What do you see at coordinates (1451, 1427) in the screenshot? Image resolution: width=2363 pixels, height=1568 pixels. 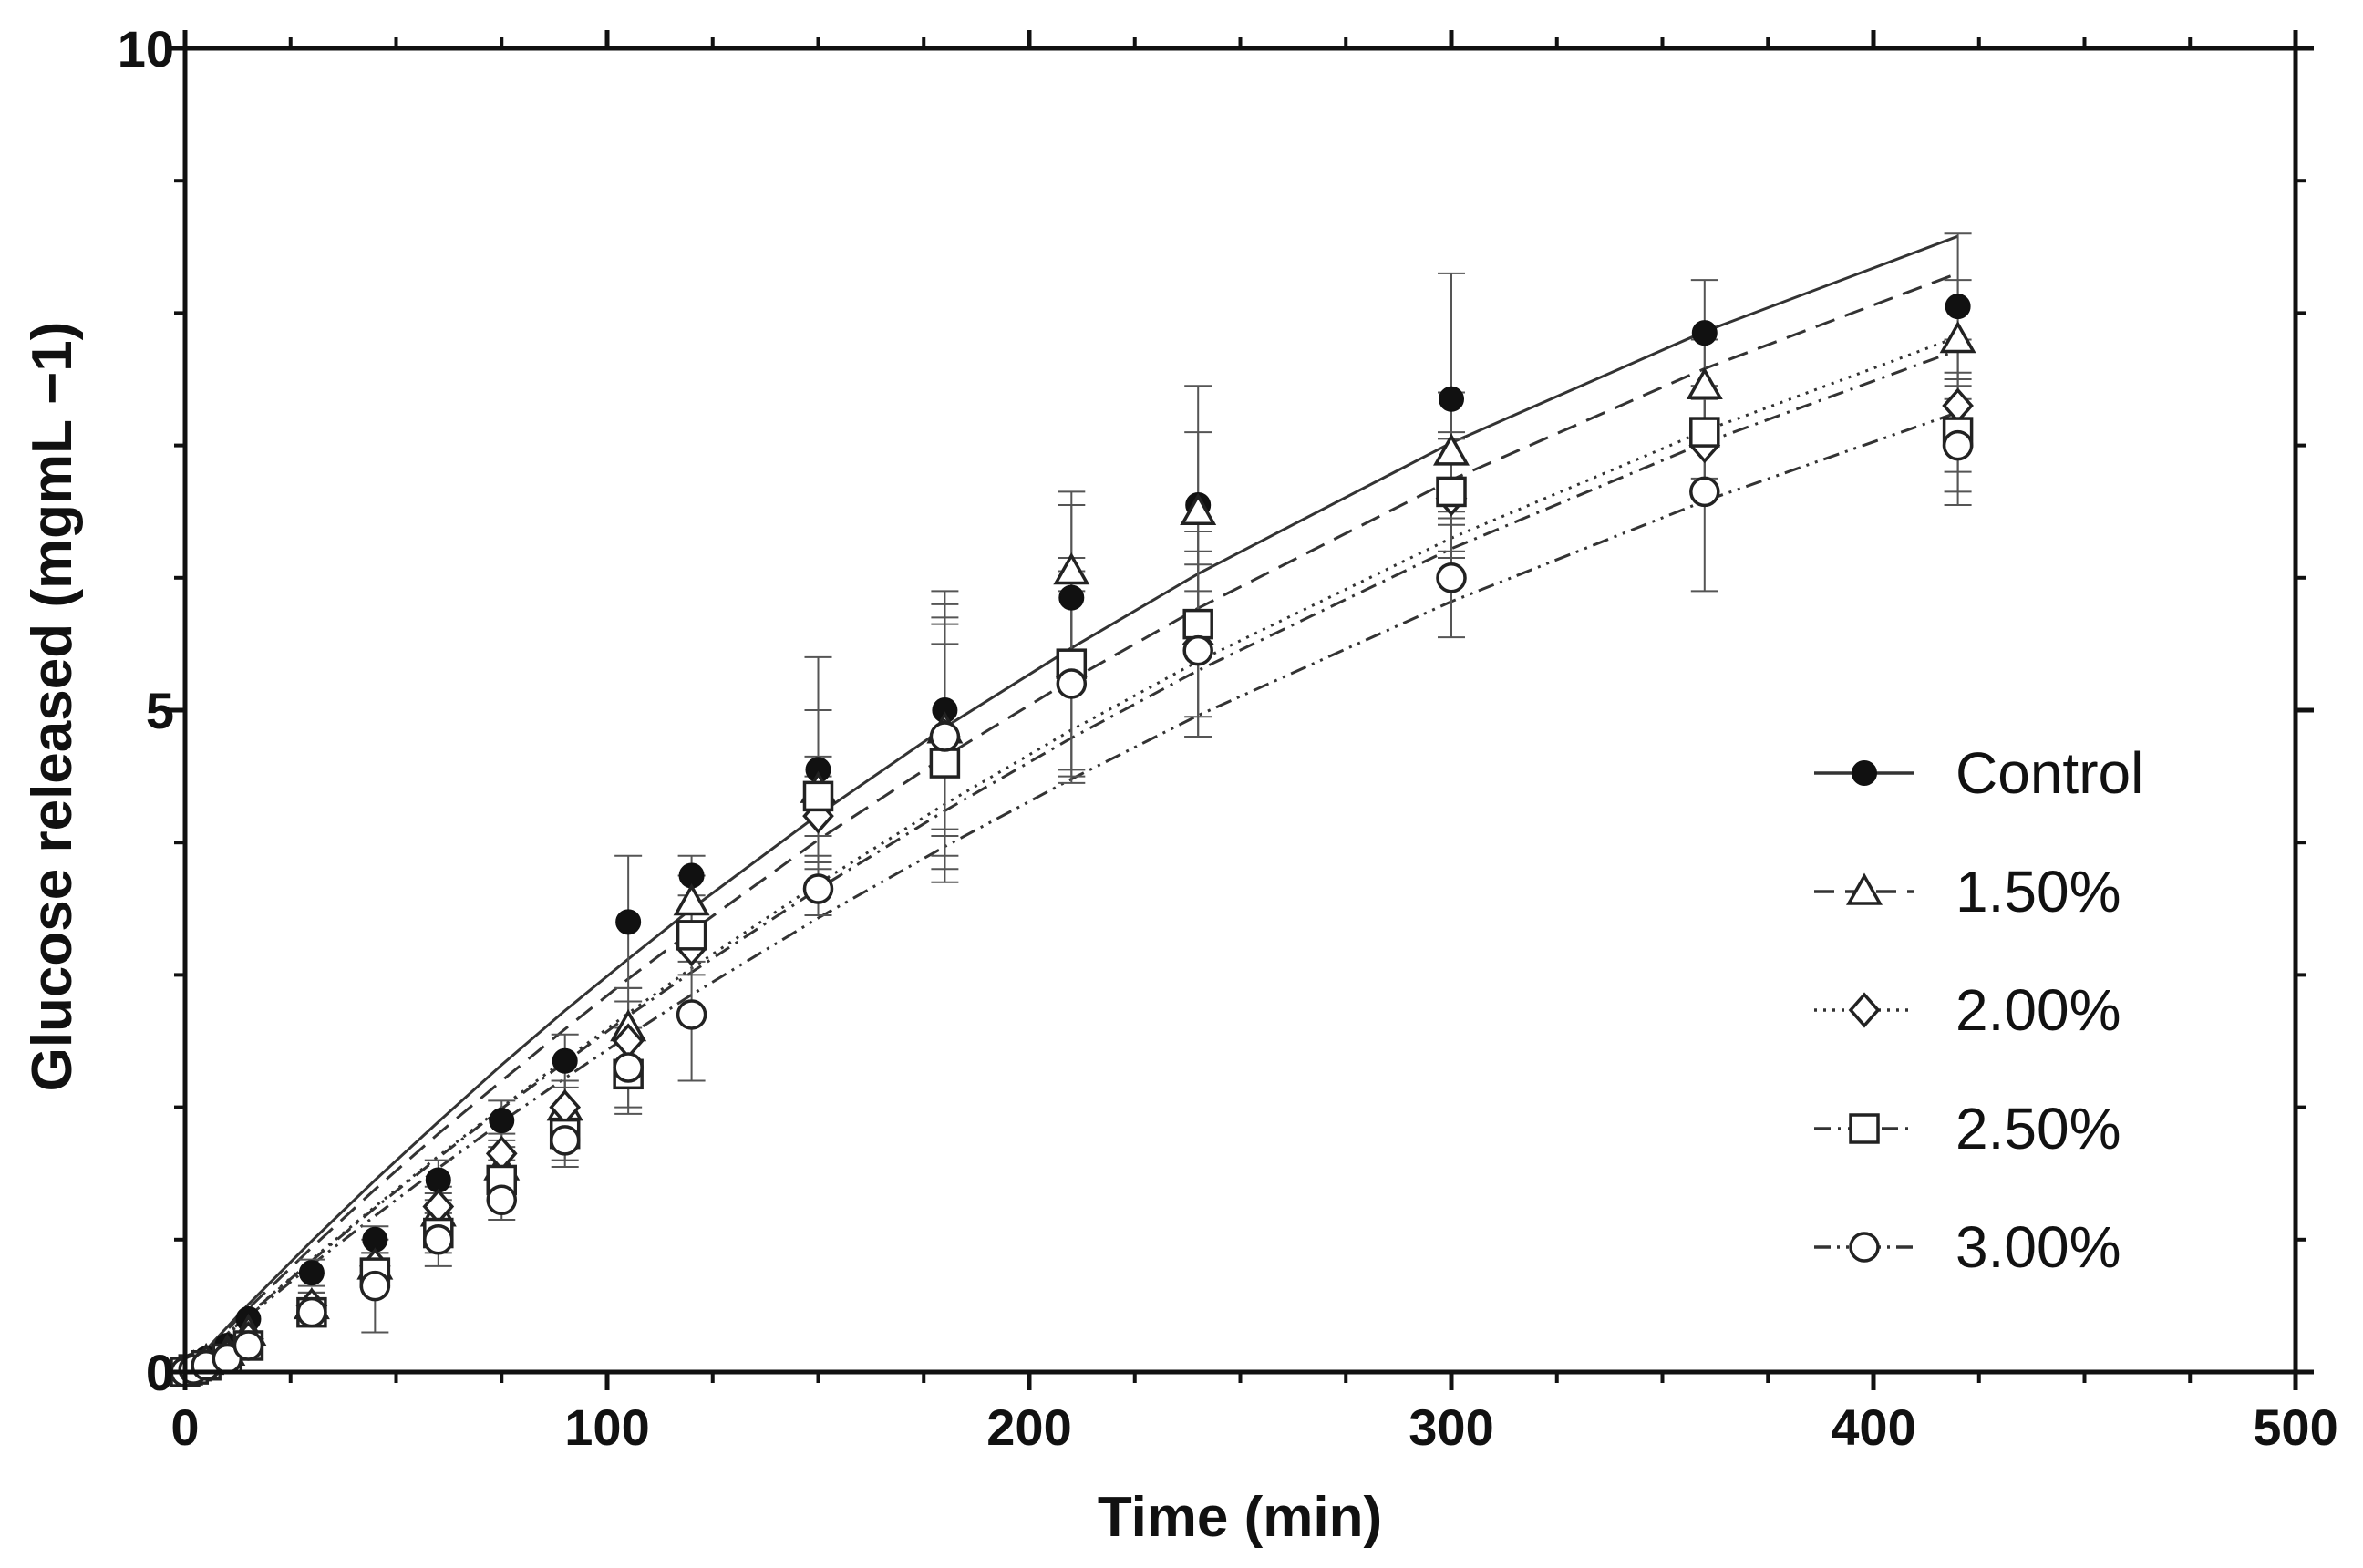 I see `x-tick-label: 300` at bounding box center [1451, 1427].